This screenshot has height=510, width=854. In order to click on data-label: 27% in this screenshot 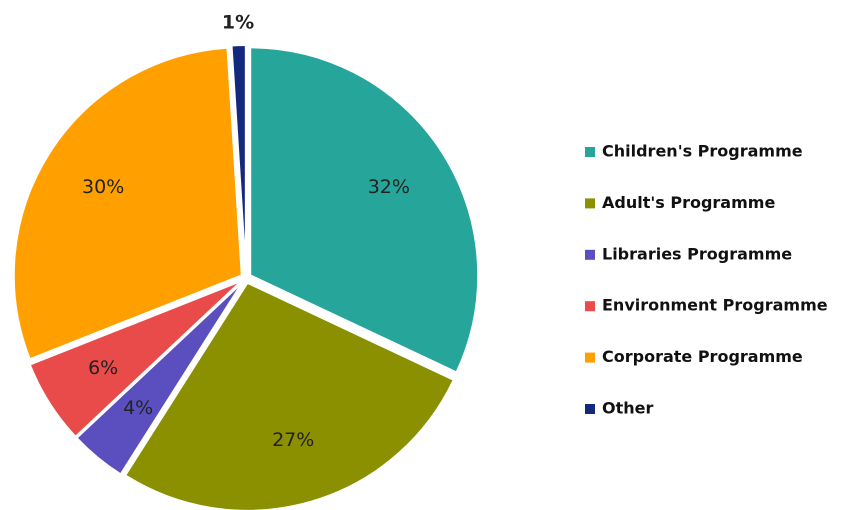, I will do `click(293, 440)`.